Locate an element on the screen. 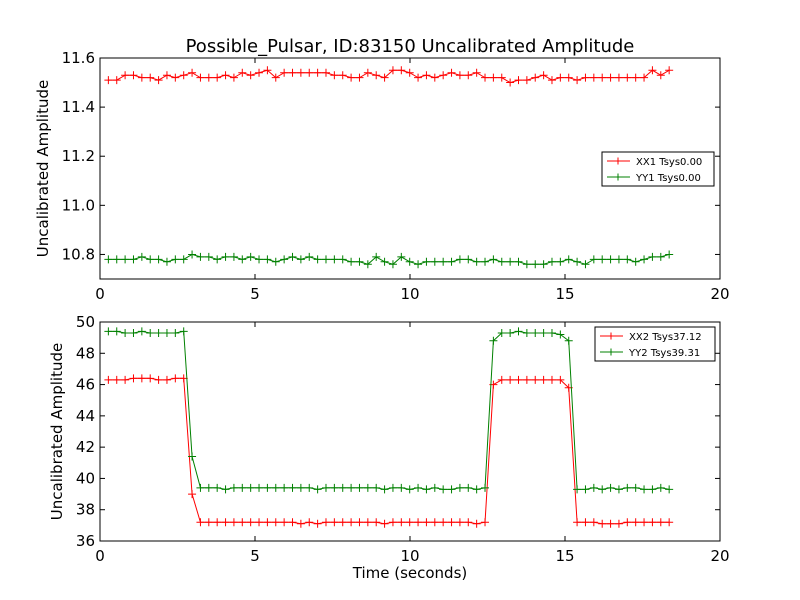 The height and width of the screenshot is (600, 800). x-axis-label: Time (seconds) is located at coordinates (410, 573).